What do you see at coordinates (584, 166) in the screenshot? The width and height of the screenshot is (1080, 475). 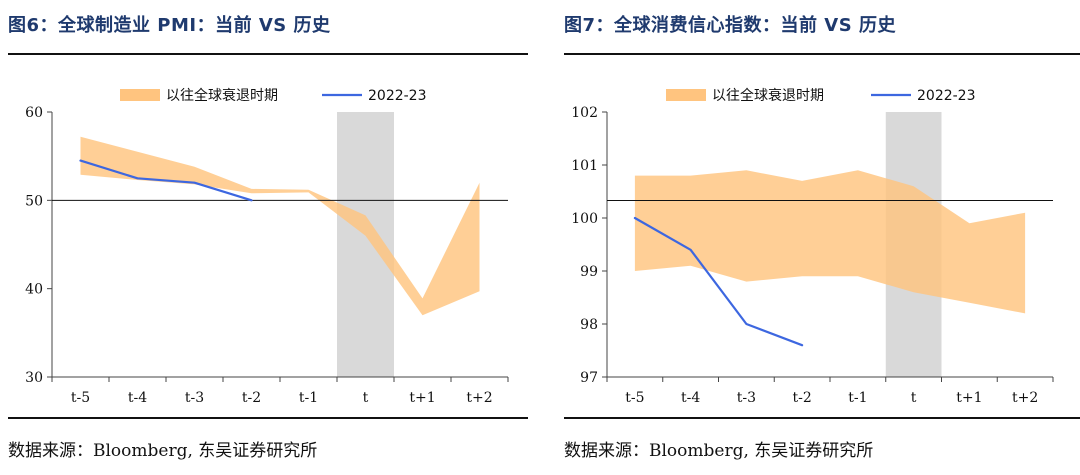 I see `y-tick-label: 101` at bounding box center [584, 166].